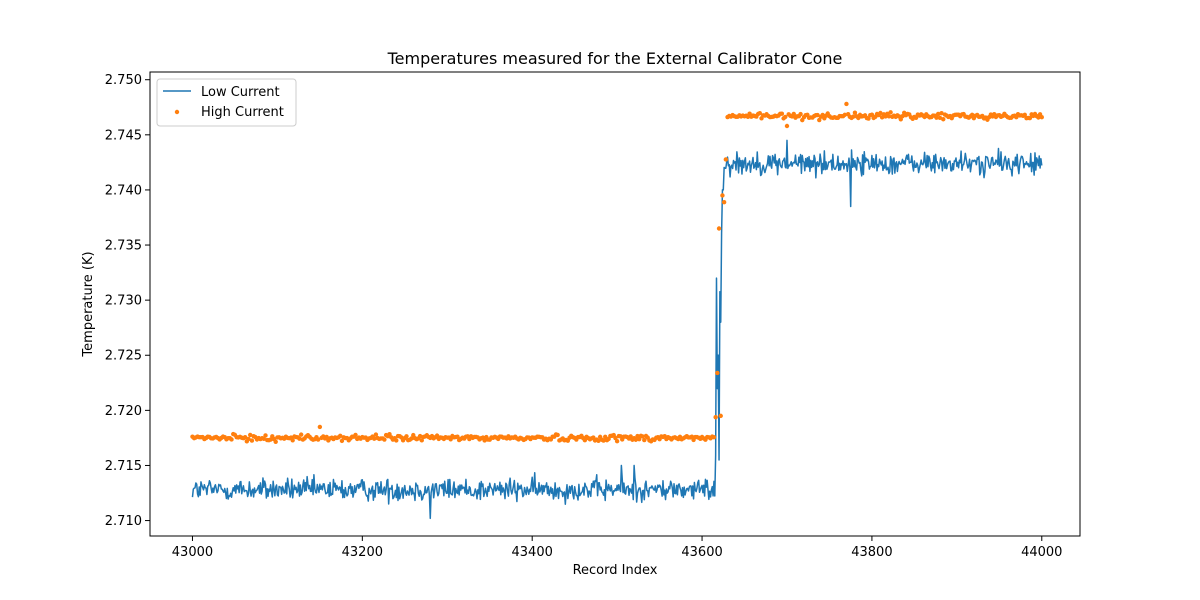 The height and width of the screenshot is (600, 1200). What do you see at coordinates (1041, 552) in the screenshot?
I see `x-tick-label: 44000` at bounding box center [1041, 552].